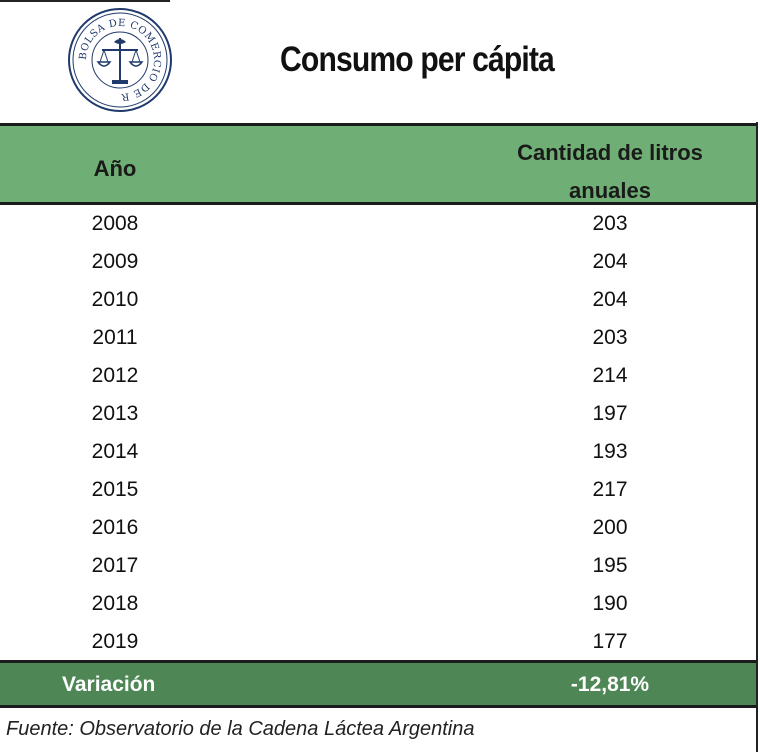 The image size is (760, 752). I want to click on header-year: Año, so click(115, 168).